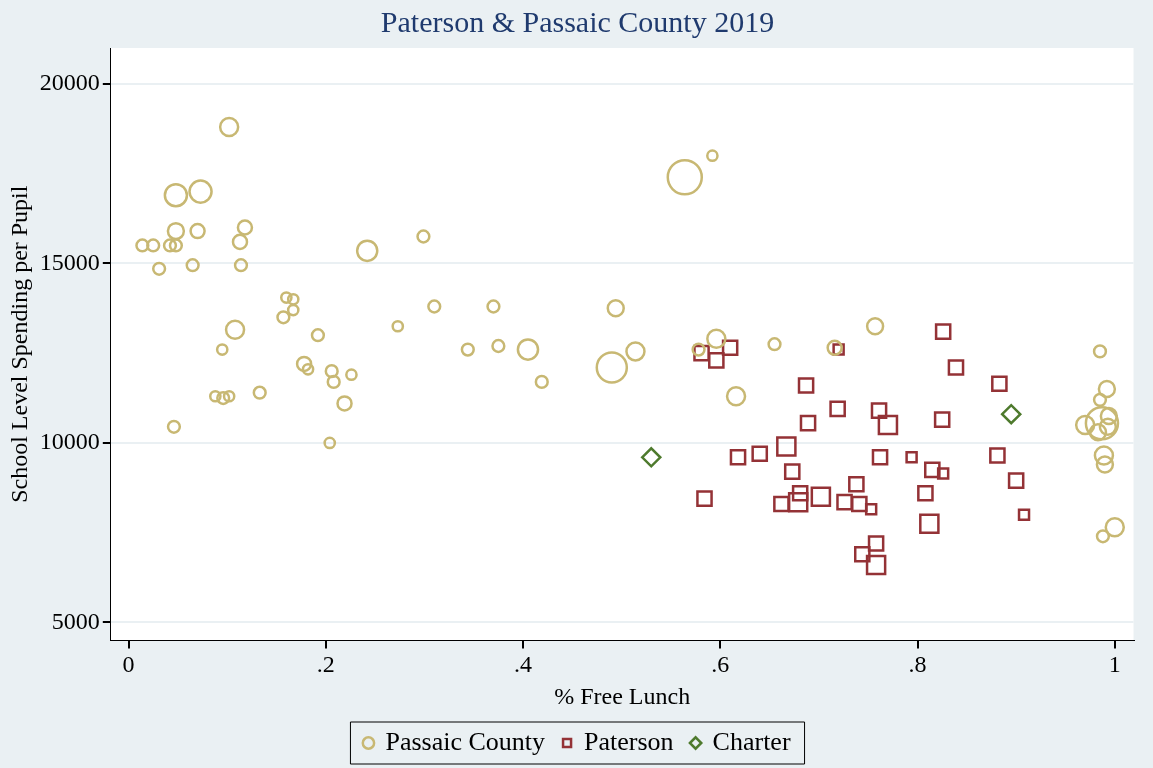  Describe the element at coordinates (622, 695) in the screenshot. I see `x-axis-title: % Free Lunch` at that location.